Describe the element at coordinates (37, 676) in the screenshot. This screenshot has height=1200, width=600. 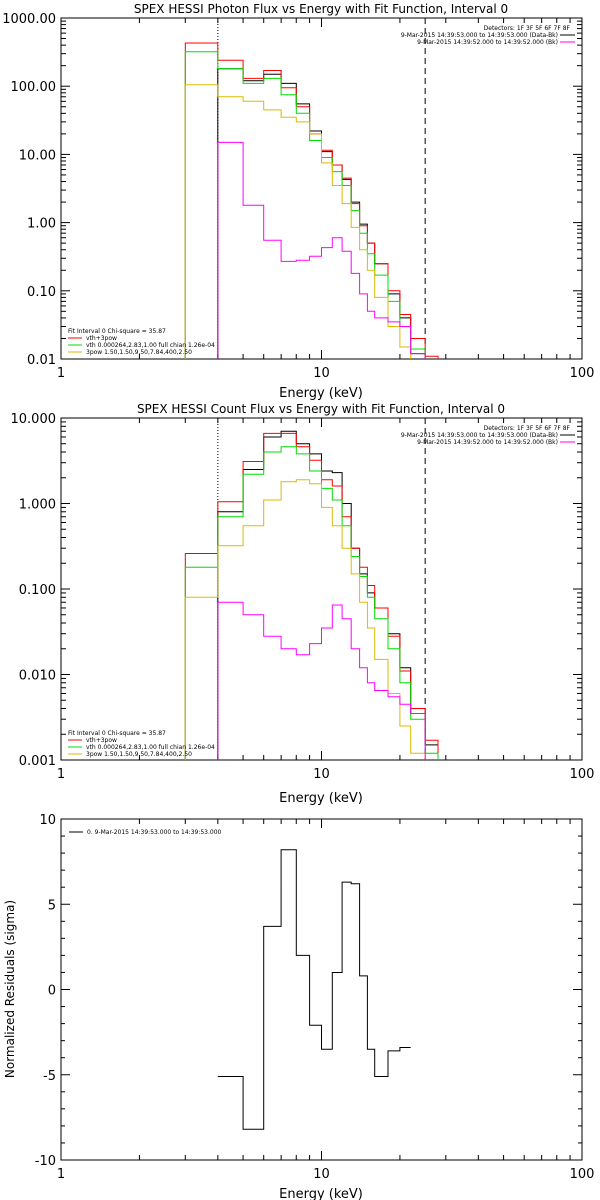
I see `y-tick-label: 0.010` at that location.